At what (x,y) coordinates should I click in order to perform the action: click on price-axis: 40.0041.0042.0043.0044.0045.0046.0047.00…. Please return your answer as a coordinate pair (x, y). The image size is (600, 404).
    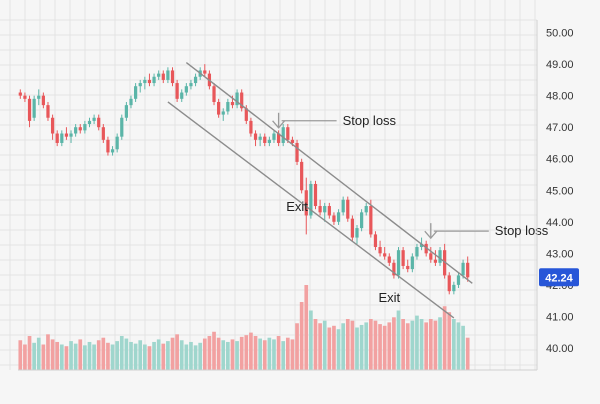
    Looking at the image, I should click on (560, 191).